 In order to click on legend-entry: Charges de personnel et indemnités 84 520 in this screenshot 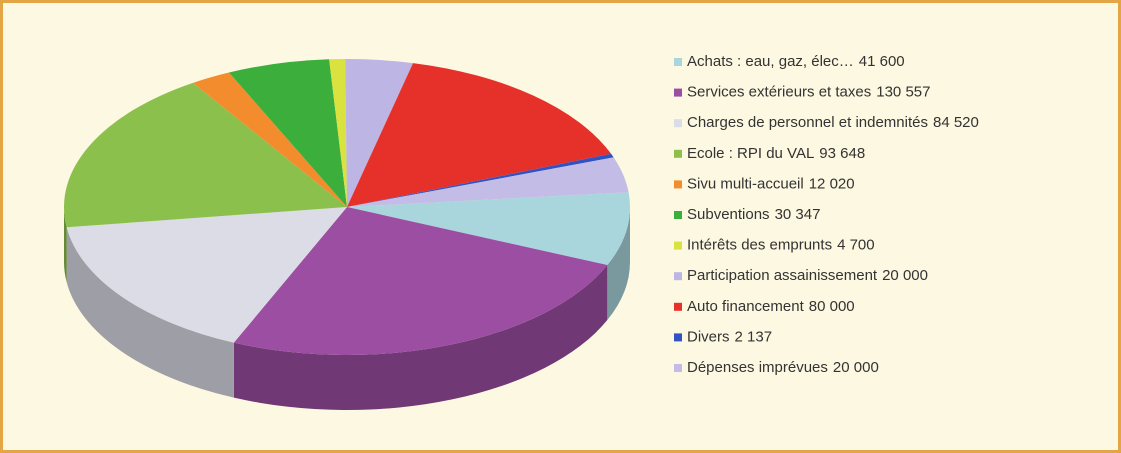, I will do `click(833, 122)`.